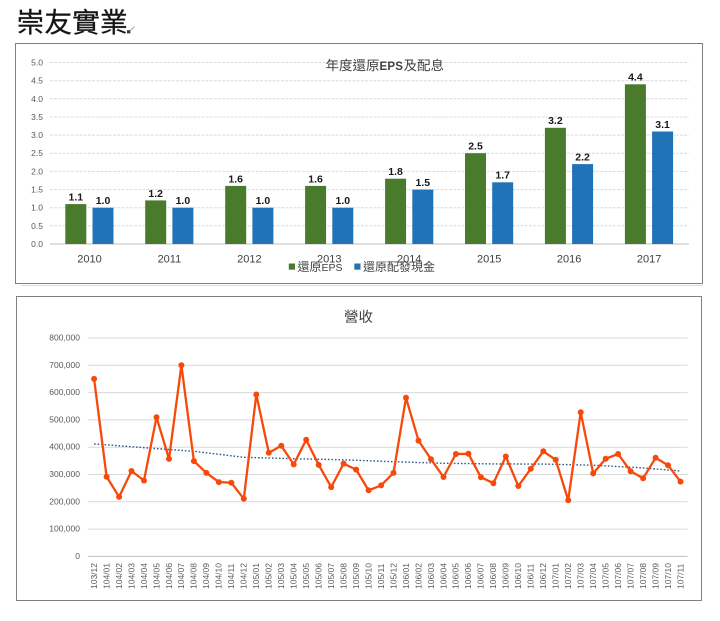 The height and width of the screenshot is (621, 720). What do you see at coordinates (206, 576) in the screenshot?
I see `svg-text: 104/09` at bounding box center [206, 576].